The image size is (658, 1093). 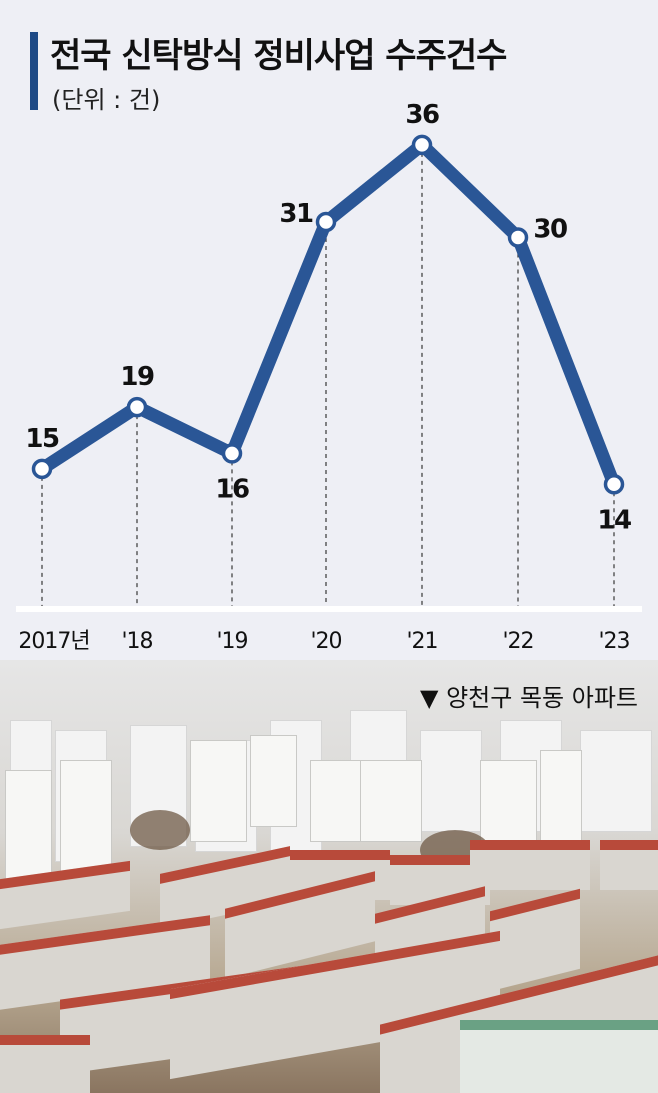 I want to click on data-label: 14, so click(x=614, y=520).